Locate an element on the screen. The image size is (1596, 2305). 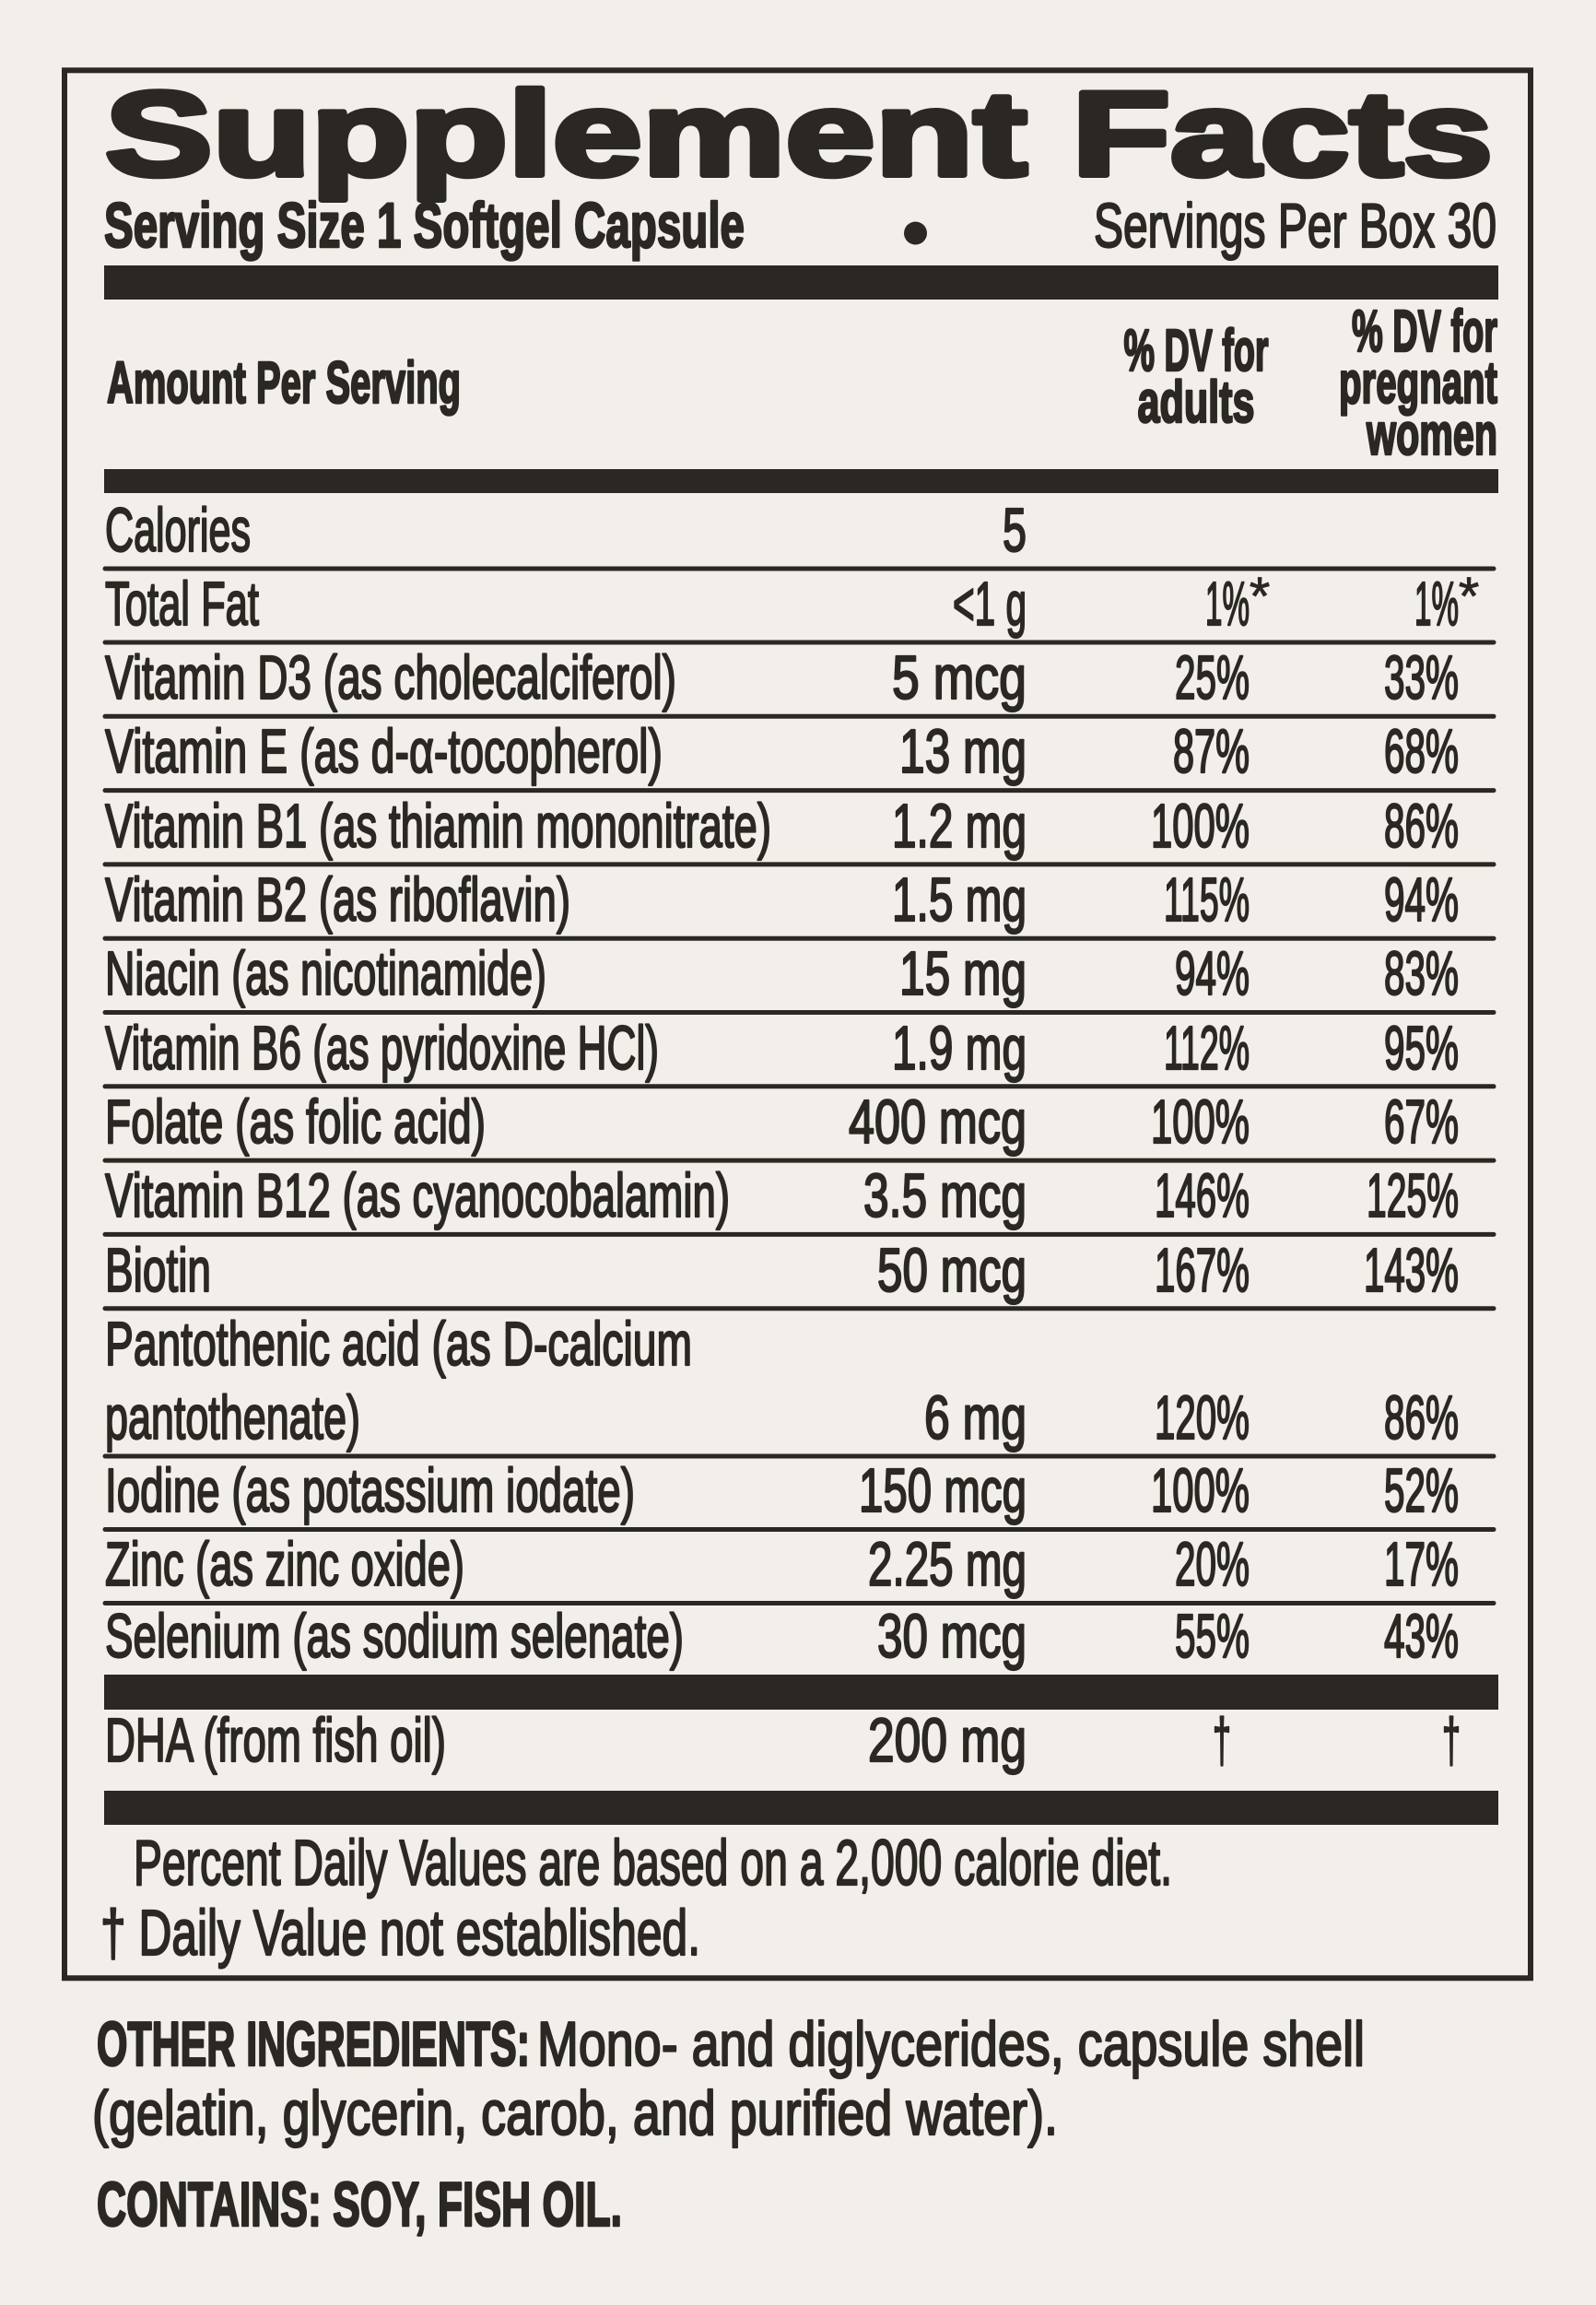
svg-text: 150 mcg is located at coordinates (943, 1490).